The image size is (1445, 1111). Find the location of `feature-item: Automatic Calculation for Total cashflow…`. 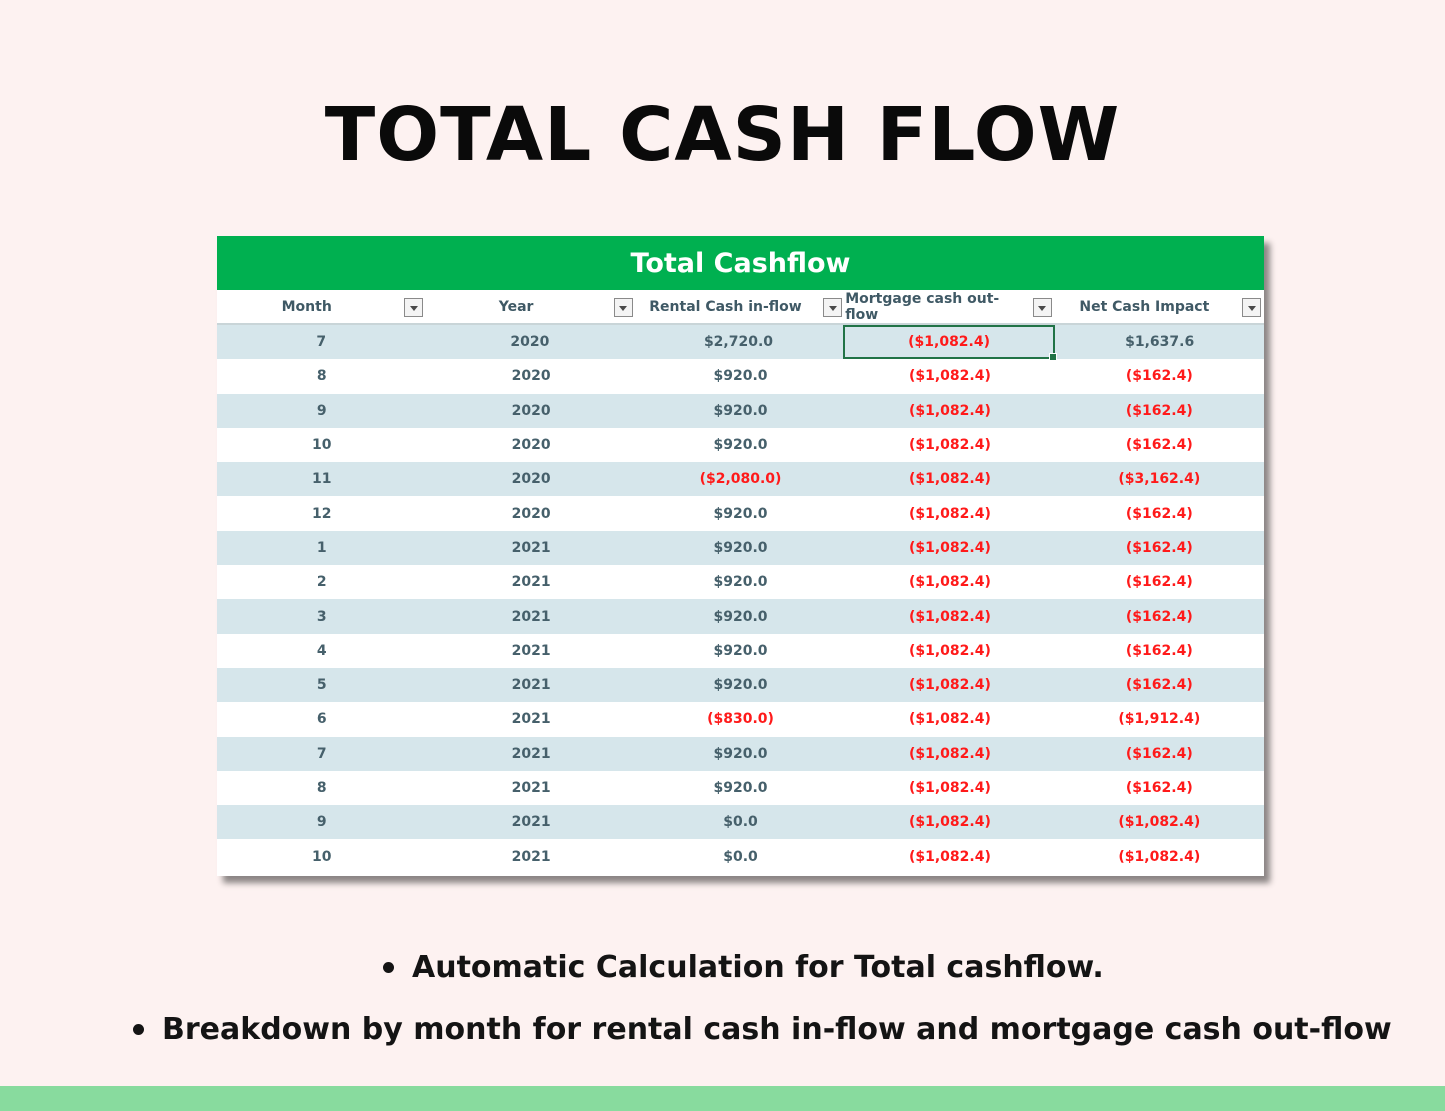

feature-item: Automatic Calculation for Total cashflow… is located at coordinates (743, 967).